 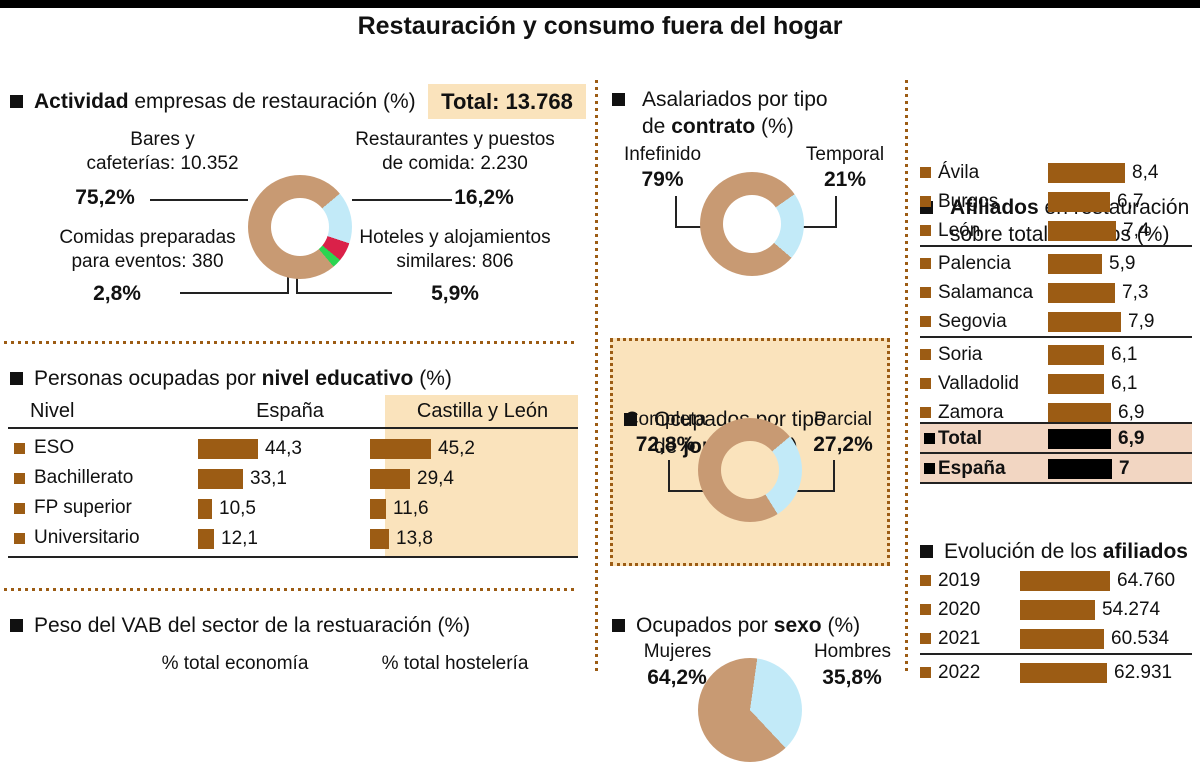 I want to click on row-label: Palencia, so click(x=974, y=263).